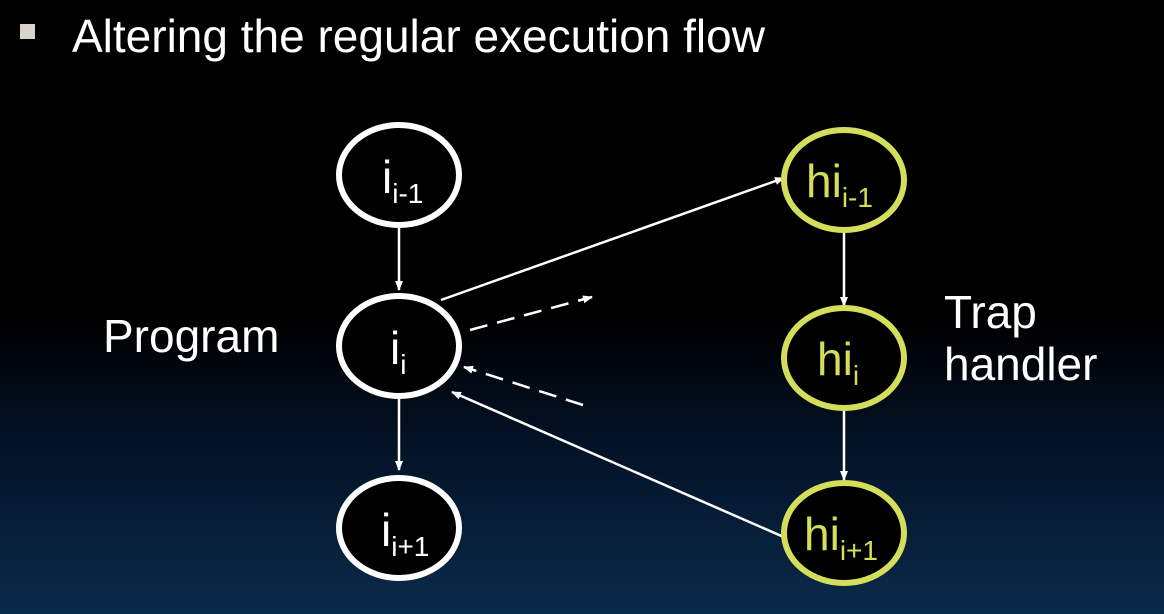 The width and height of the screenshot is (1164, 614). Describe the element at coordinates (27, 31) in the screenshot. I see `bullet-square-icon` at that location.